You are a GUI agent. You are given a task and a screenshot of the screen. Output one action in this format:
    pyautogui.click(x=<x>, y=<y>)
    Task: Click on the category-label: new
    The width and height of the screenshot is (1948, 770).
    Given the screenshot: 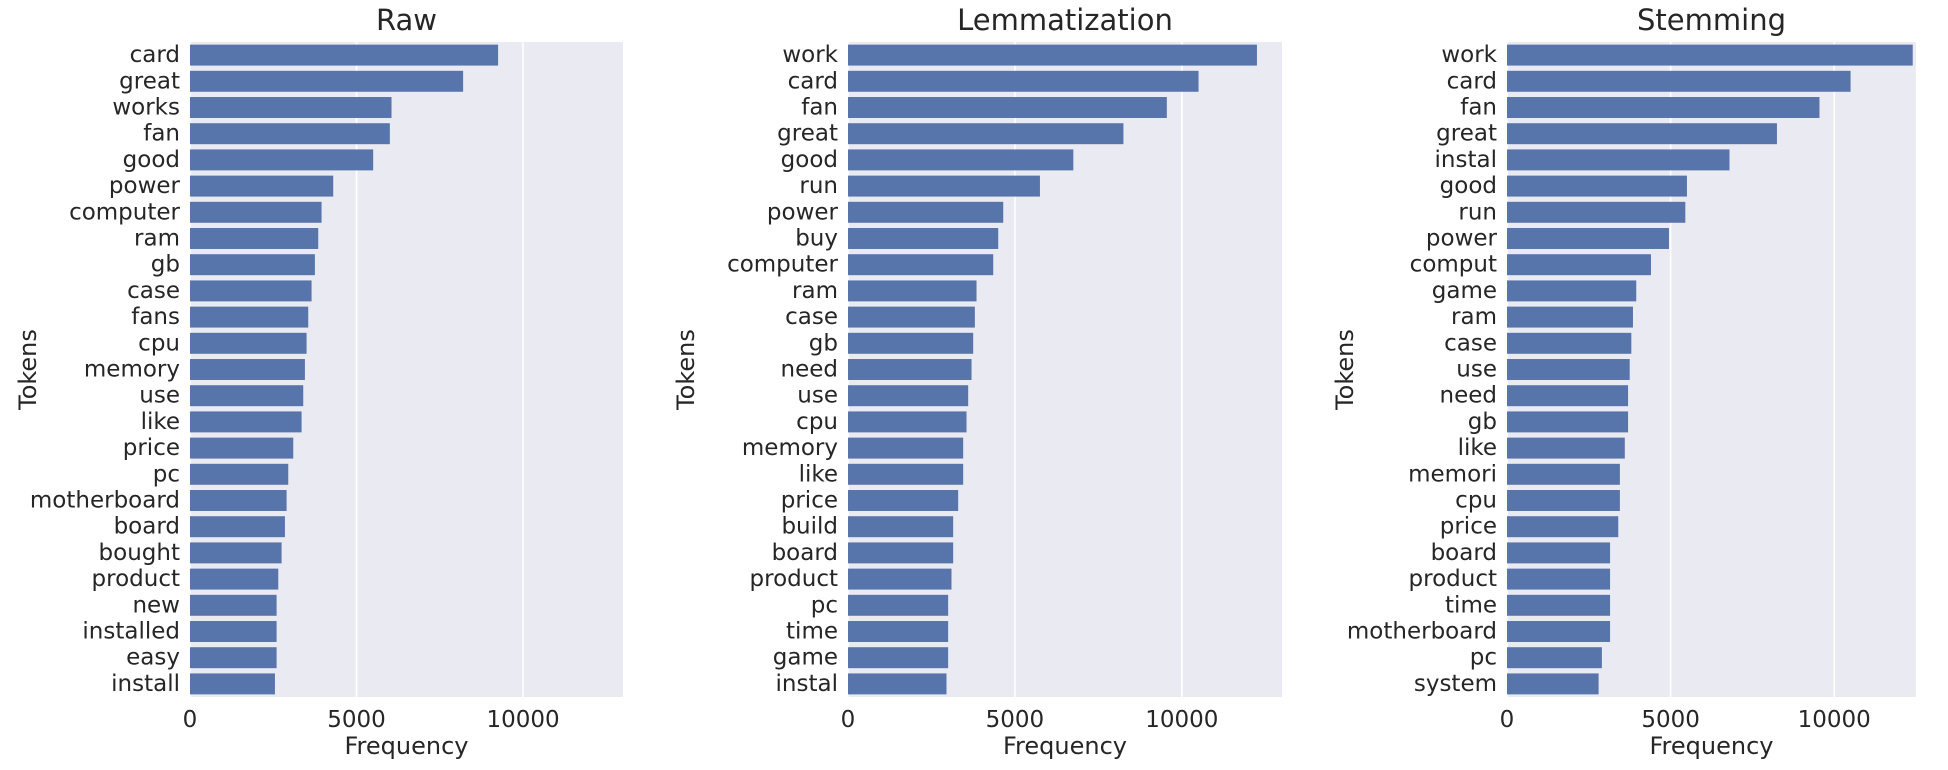 What is the action you would take?
    pyautogui.click(x=156, y=605)
    